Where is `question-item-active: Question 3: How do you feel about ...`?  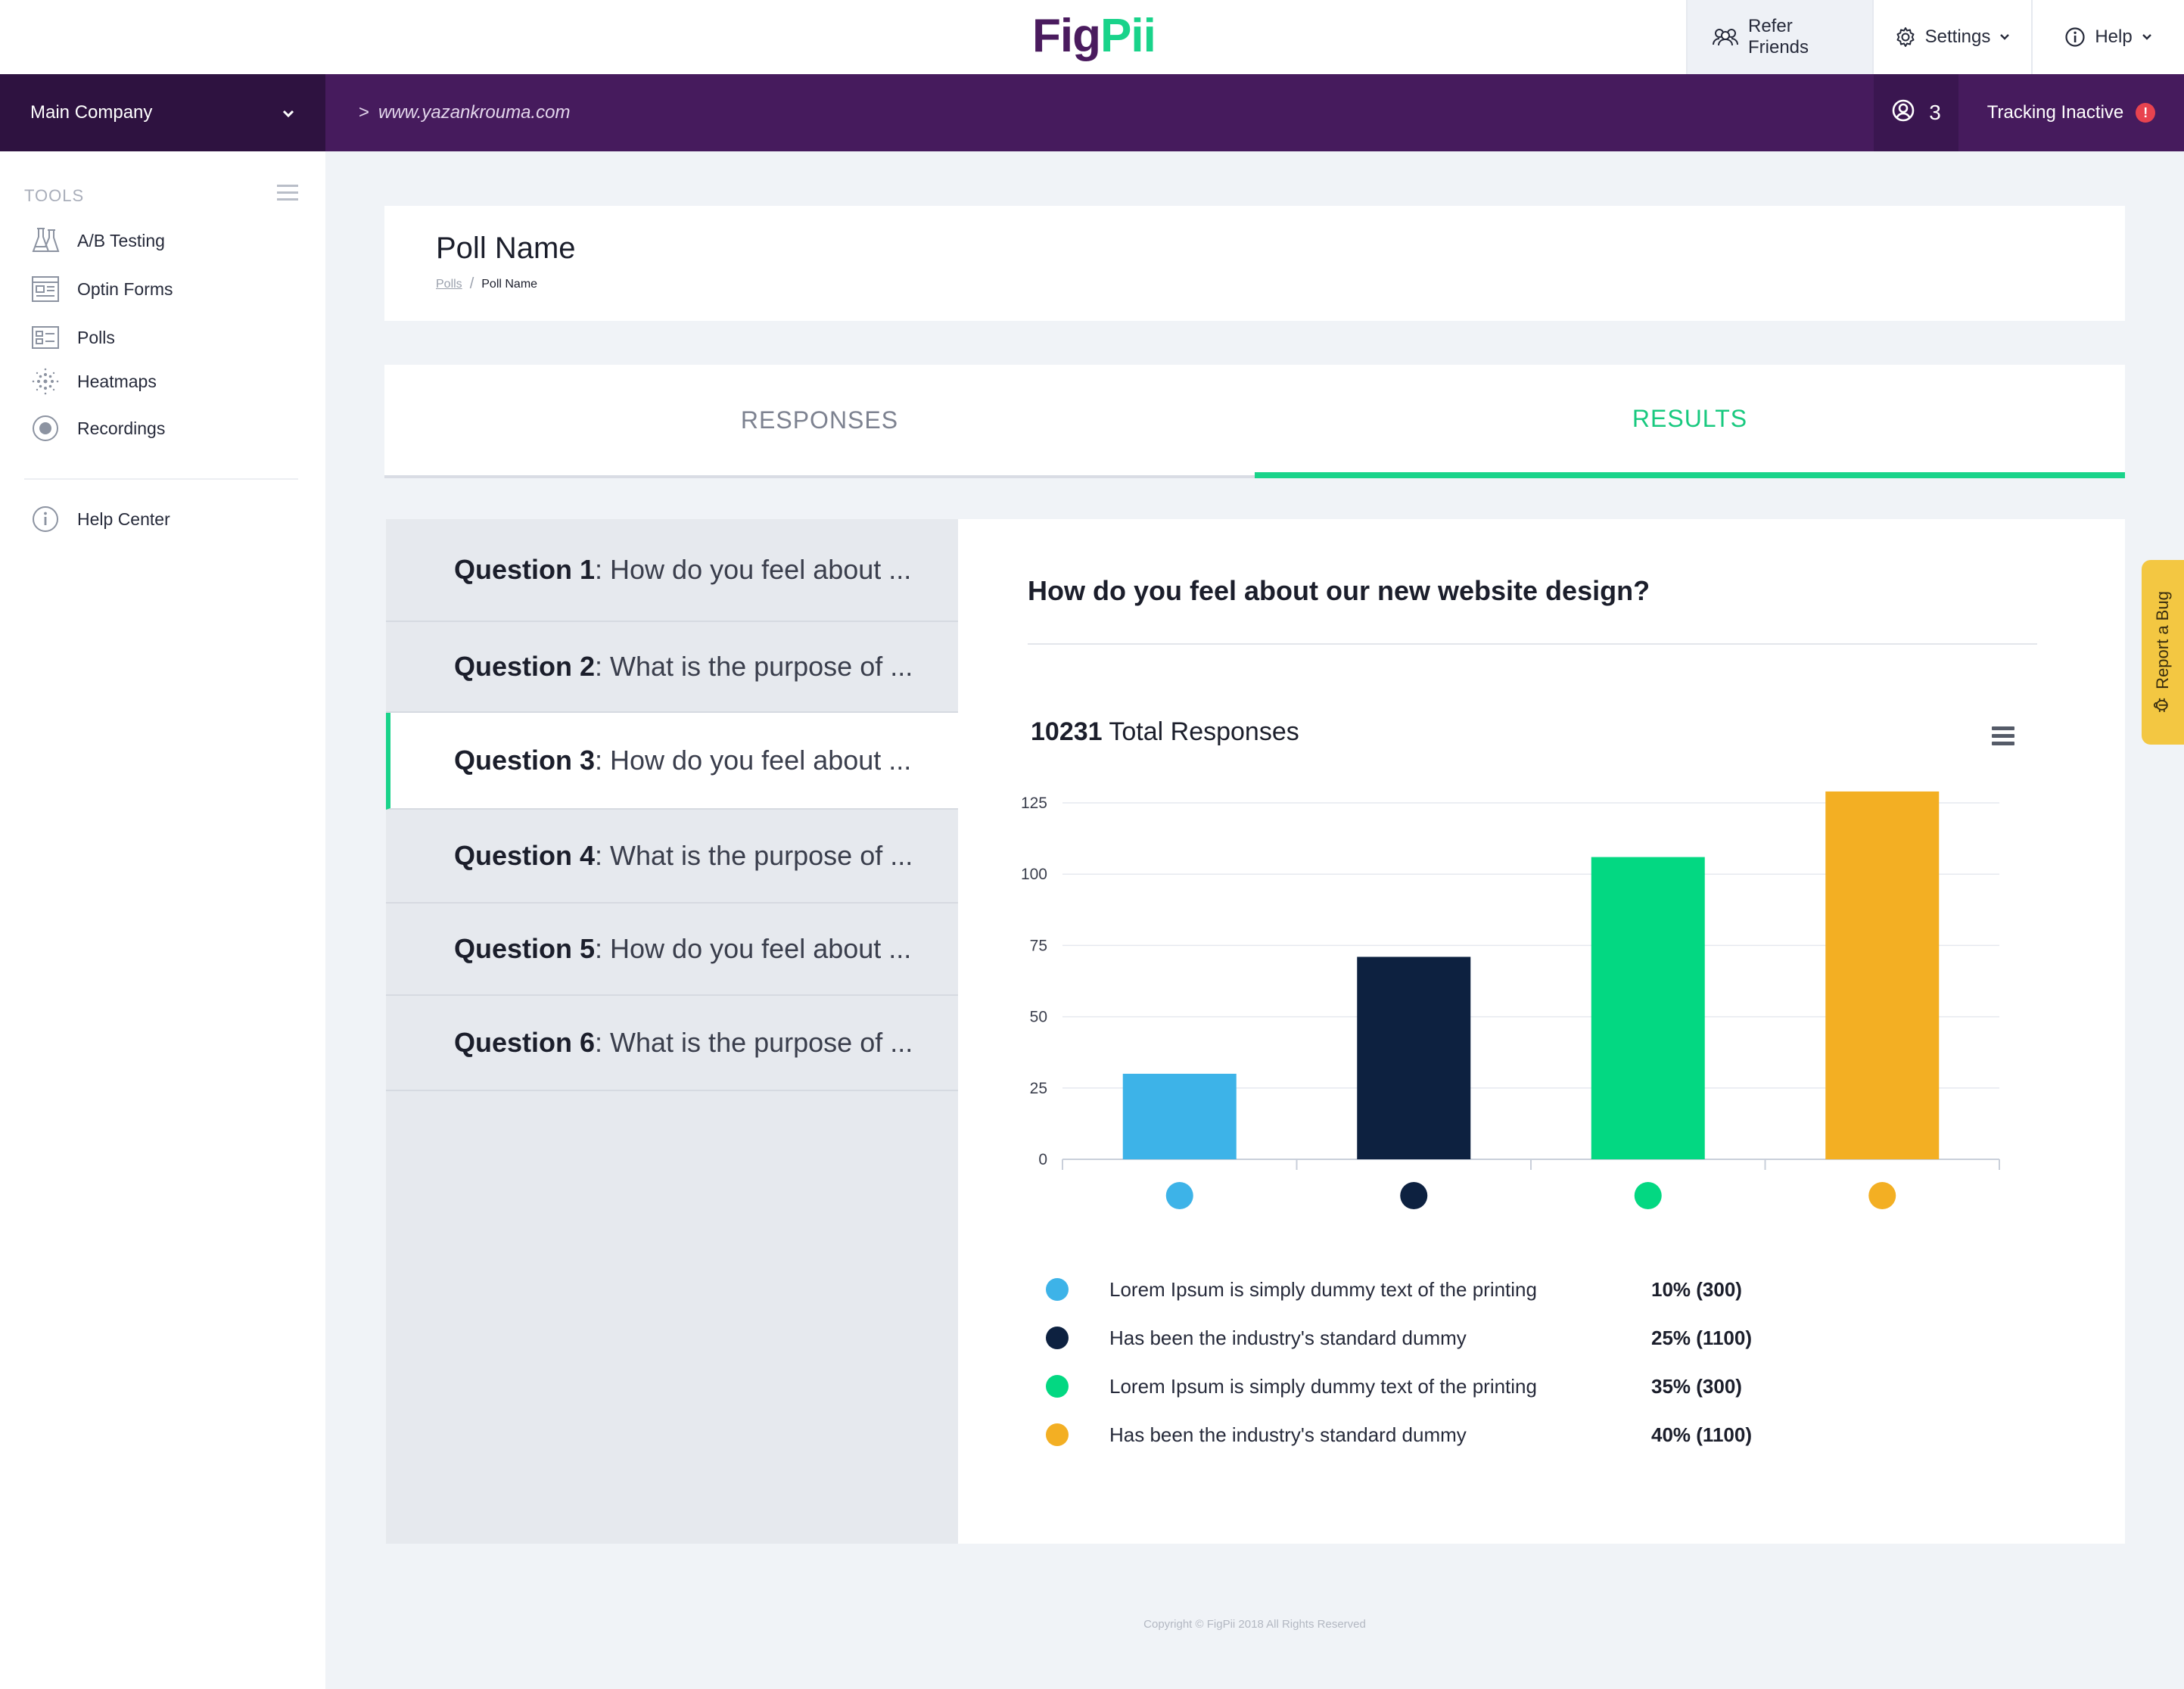
question-item-active: Question 3: How do you feel about ... is located at coordinates (672, 761).